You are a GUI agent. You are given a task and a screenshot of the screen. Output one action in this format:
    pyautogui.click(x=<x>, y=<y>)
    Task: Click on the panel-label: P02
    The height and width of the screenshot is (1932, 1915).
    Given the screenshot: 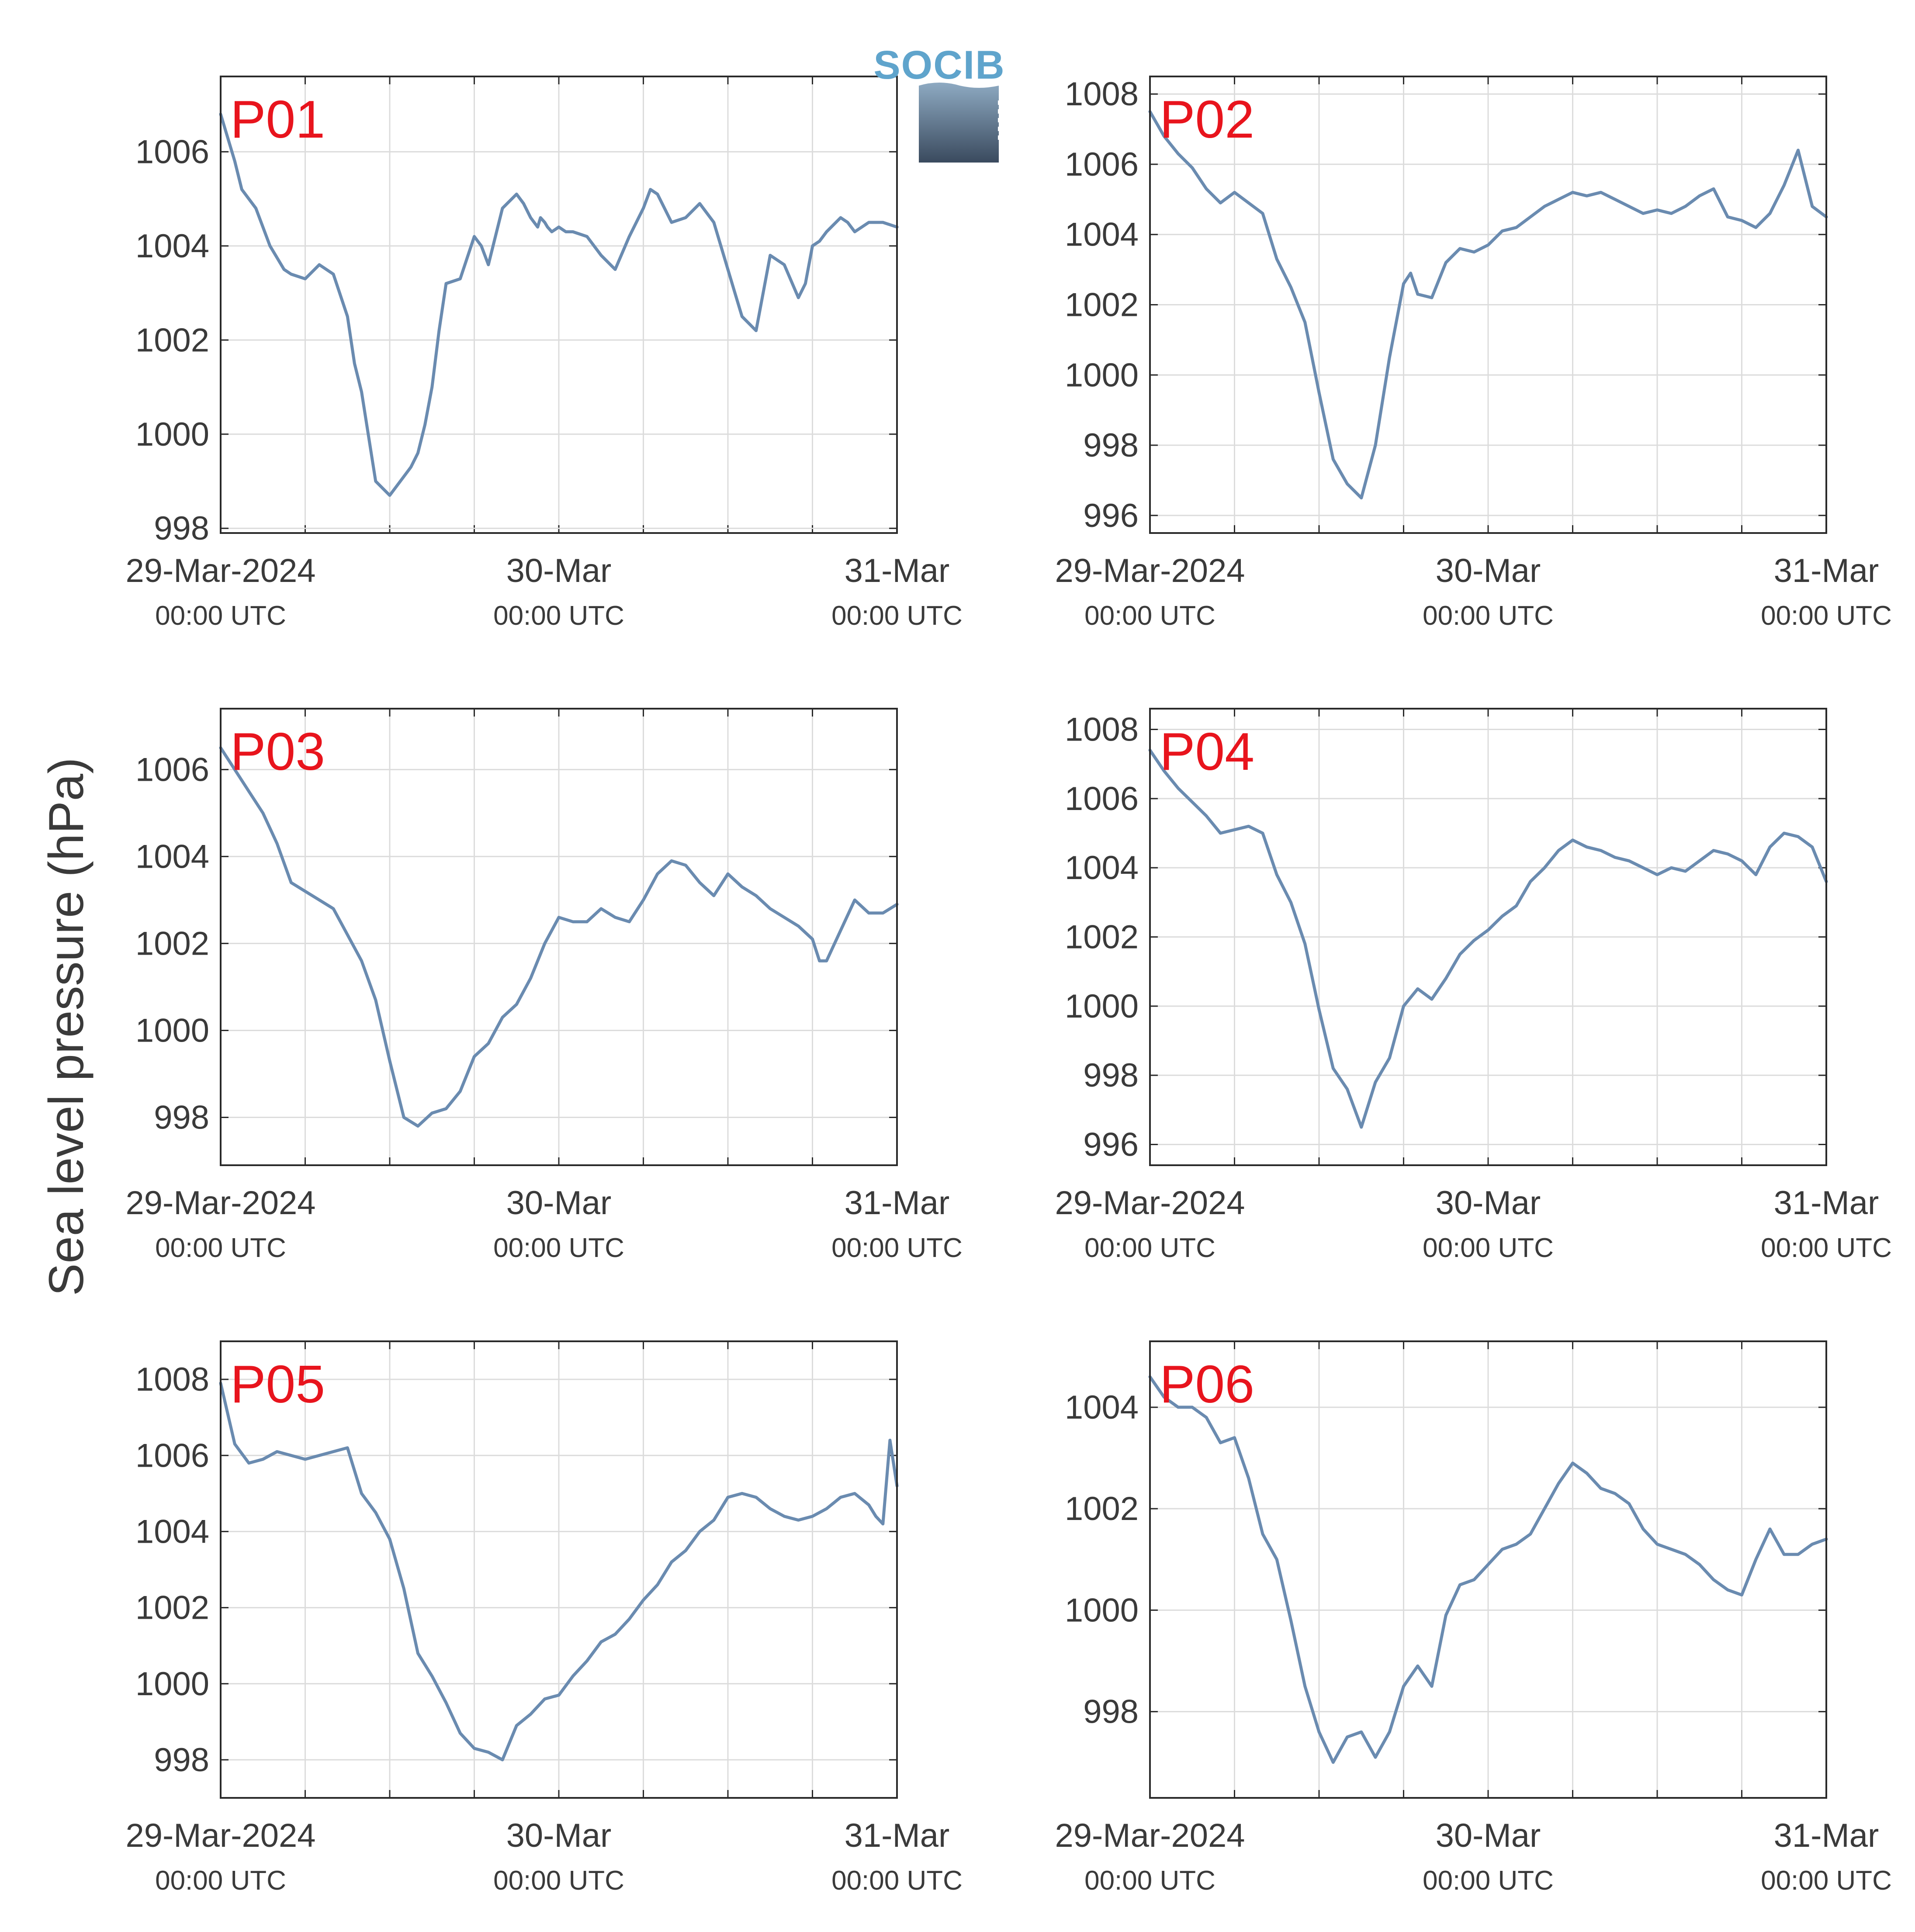 What is the action you would take?
    pyautogui.click(x=1207, y=119)
    